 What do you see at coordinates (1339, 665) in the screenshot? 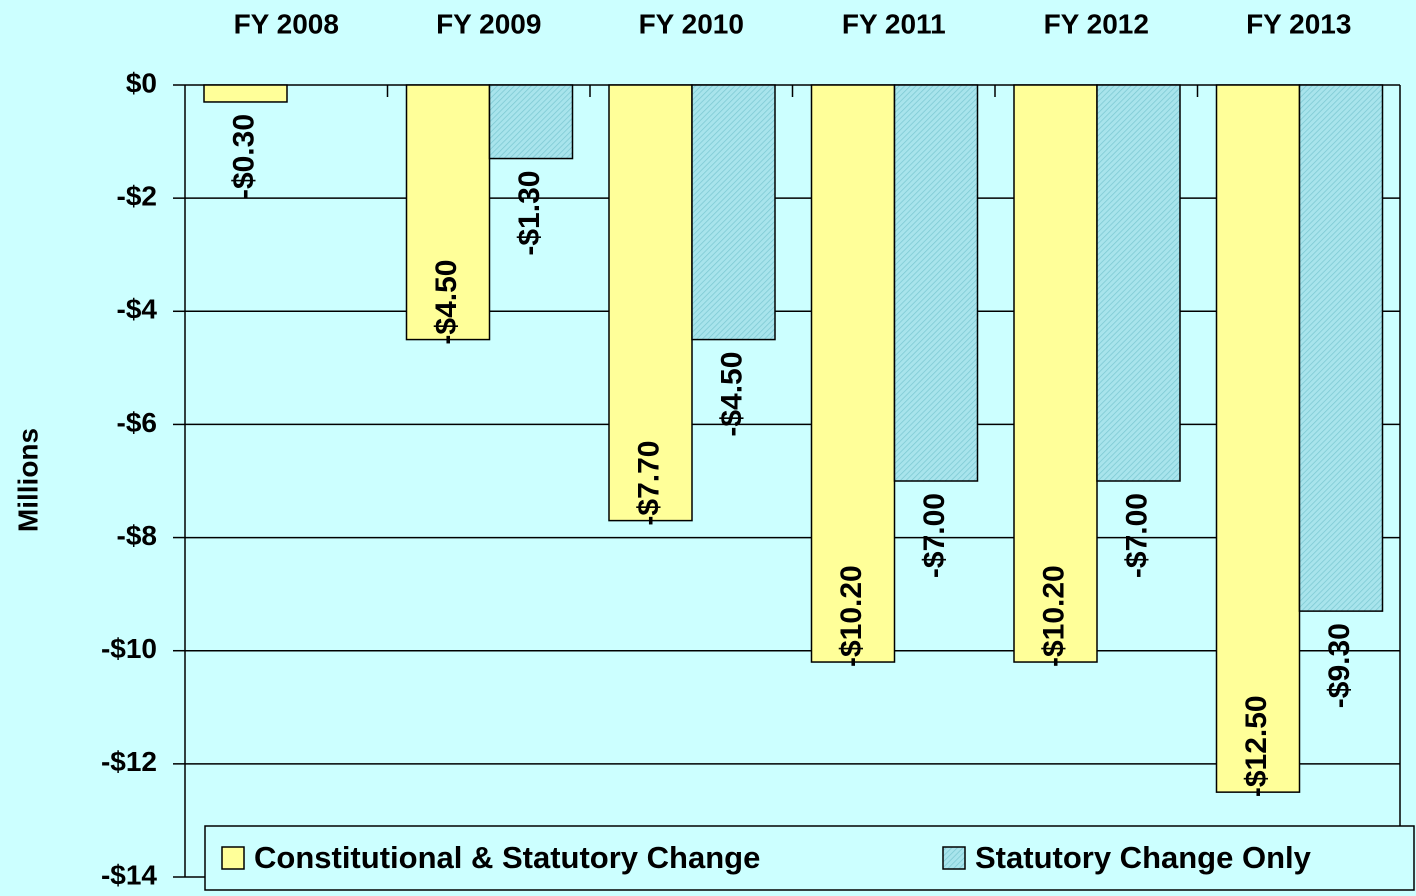
I see `data-label: -$9.30` at bounding box center [1339, 665].